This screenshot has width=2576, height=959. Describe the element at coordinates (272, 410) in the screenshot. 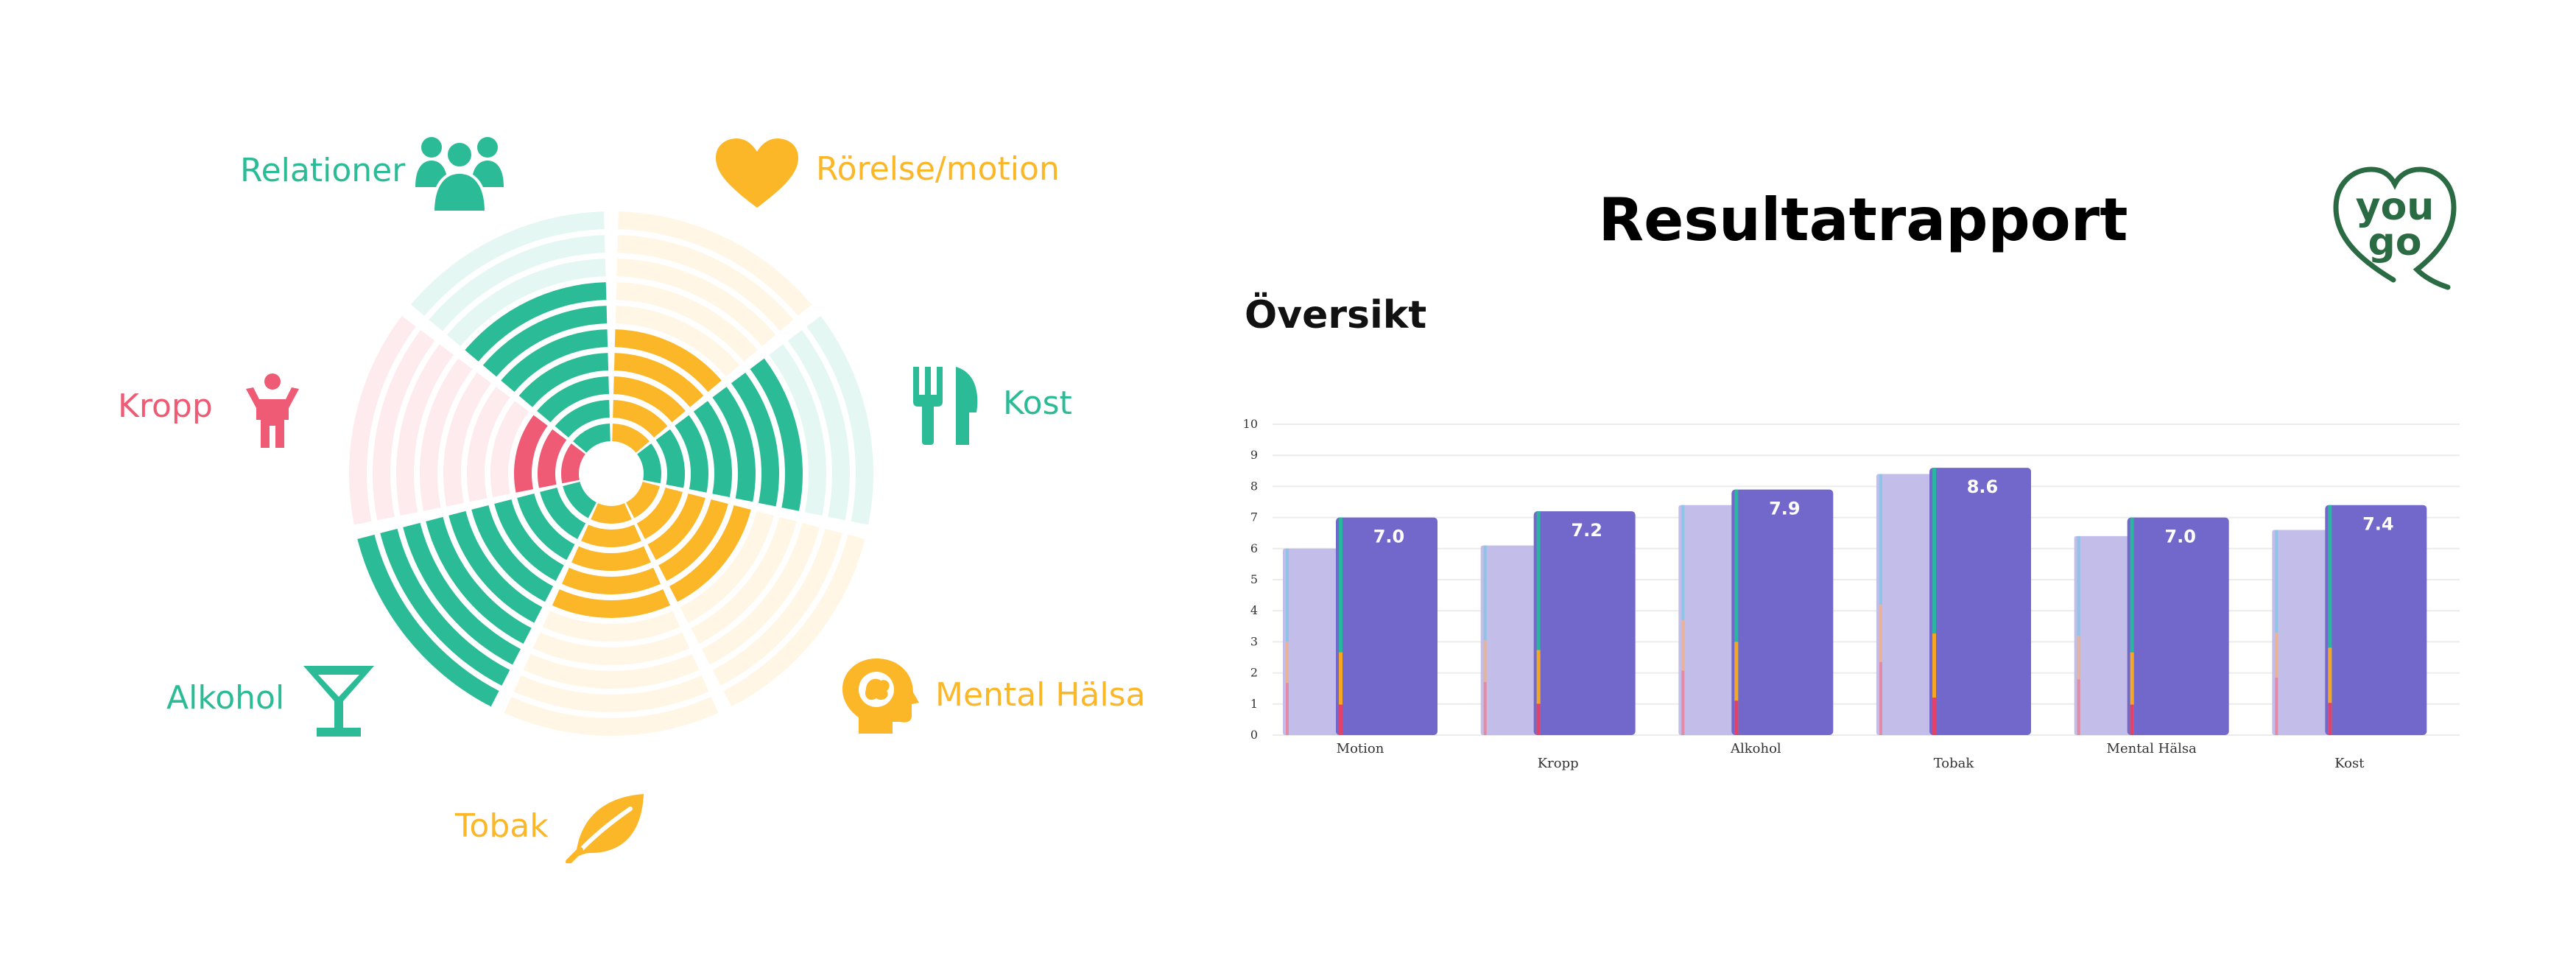

I see `person-icon` at that location.